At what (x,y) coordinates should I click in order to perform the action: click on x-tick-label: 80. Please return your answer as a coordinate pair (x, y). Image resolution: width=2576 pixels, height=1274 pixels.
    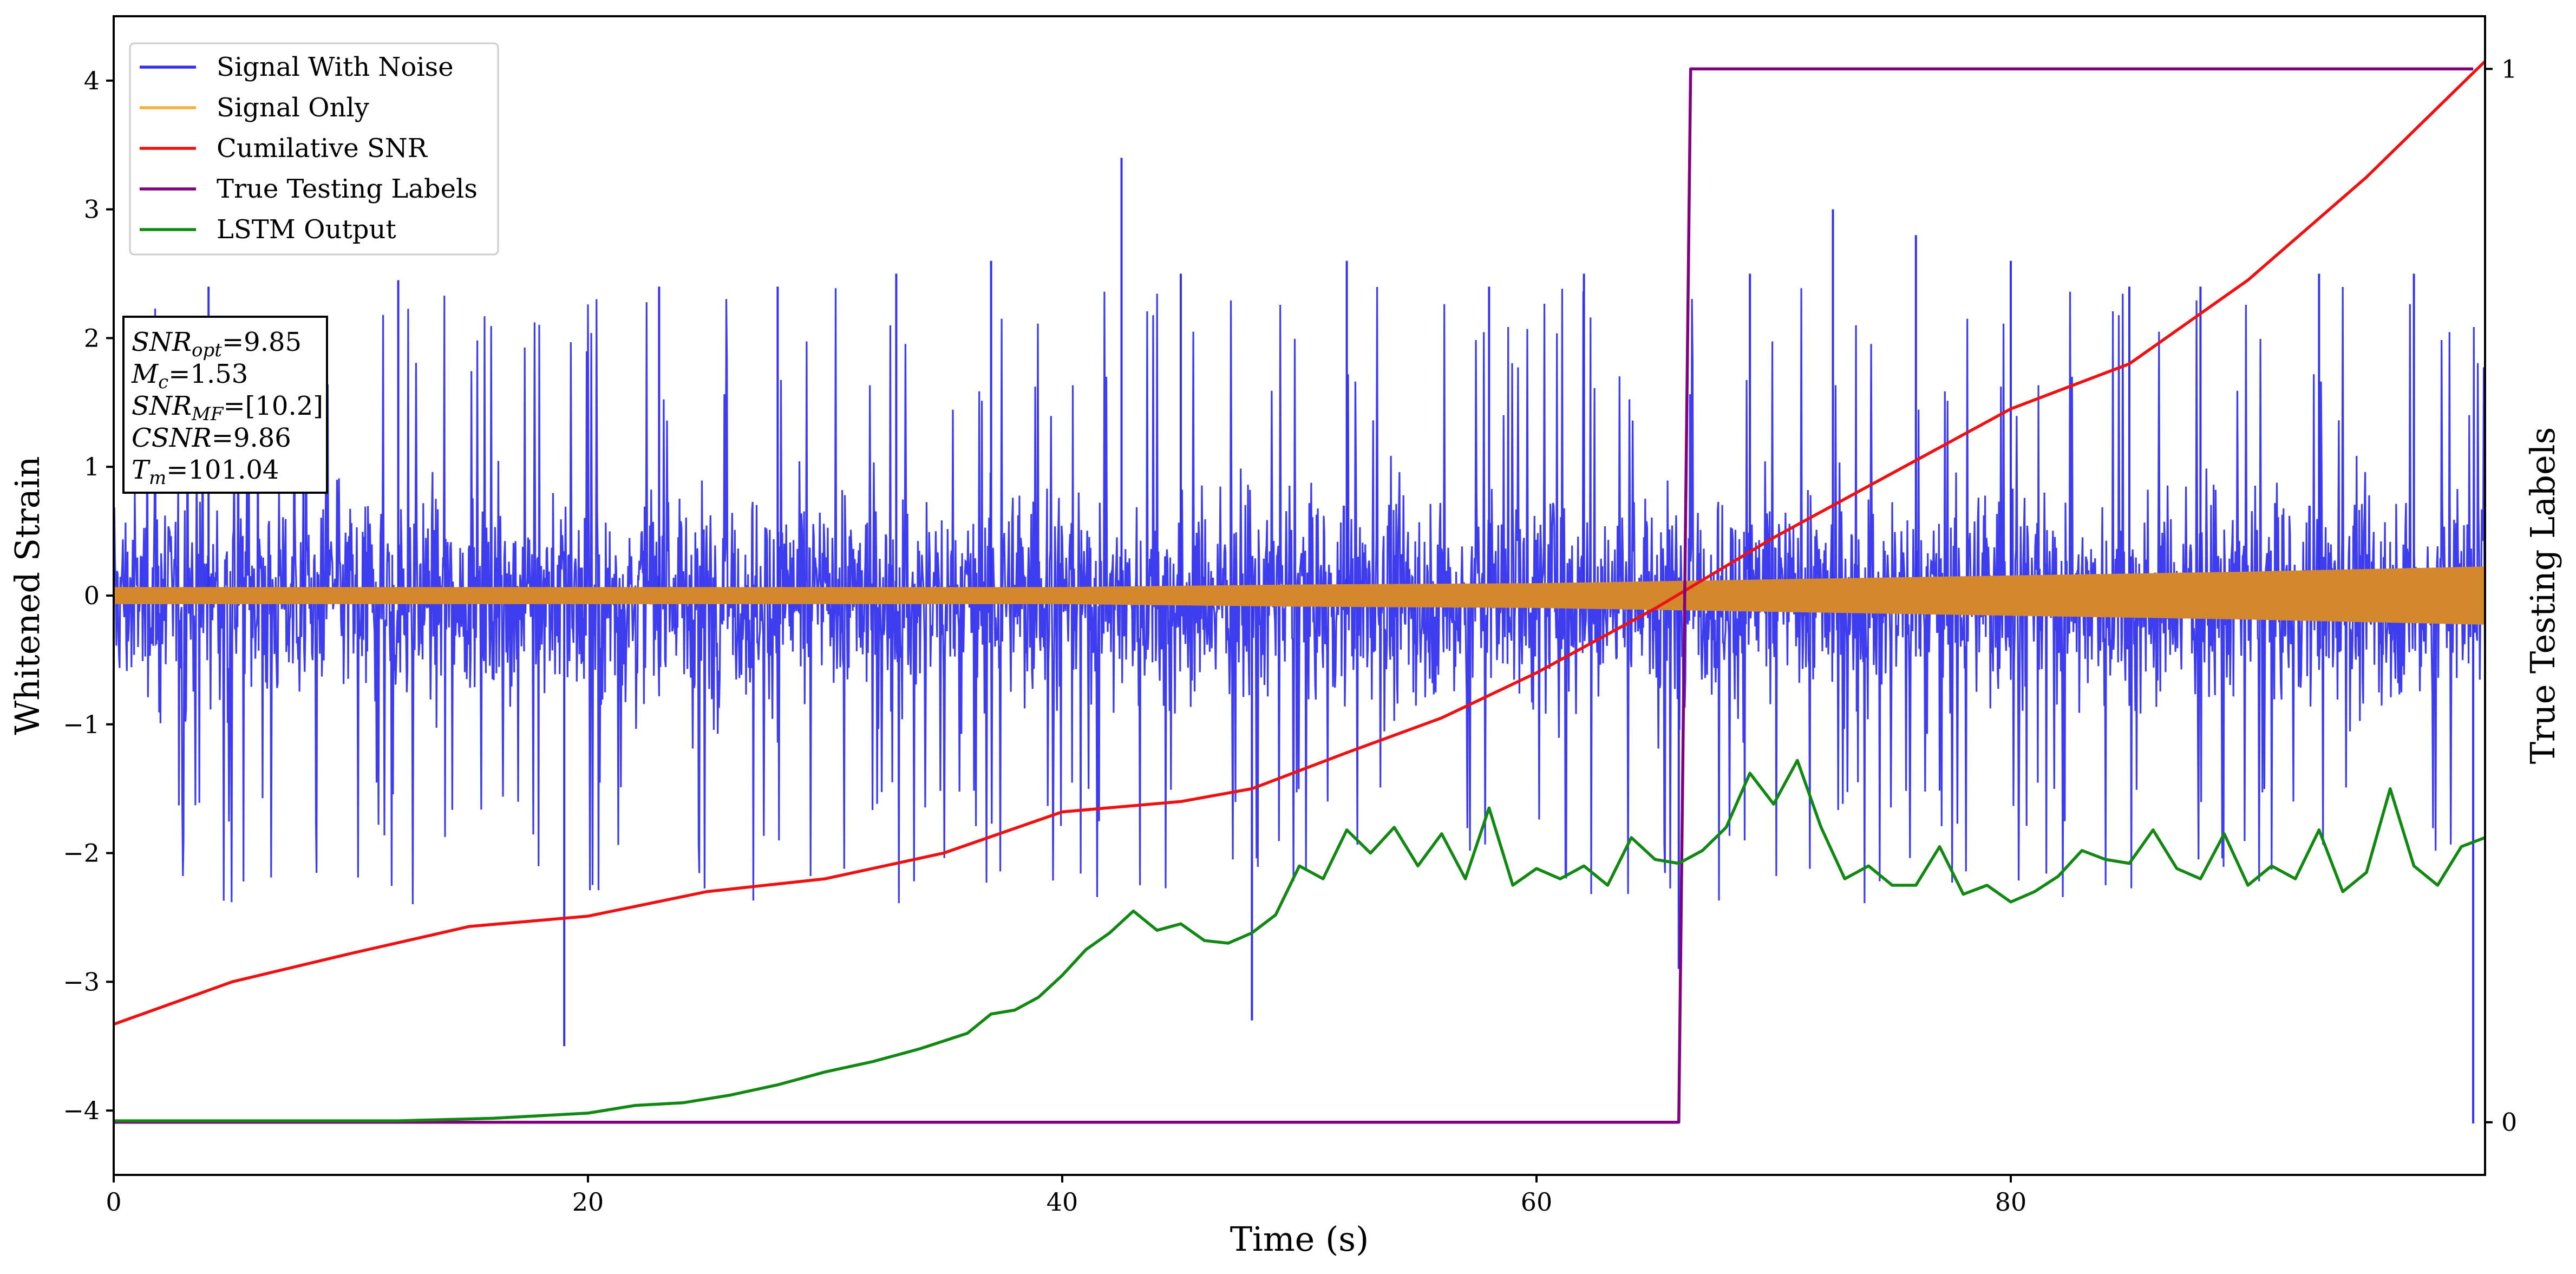
    Looking at the image, I should click on (2011, 1202).